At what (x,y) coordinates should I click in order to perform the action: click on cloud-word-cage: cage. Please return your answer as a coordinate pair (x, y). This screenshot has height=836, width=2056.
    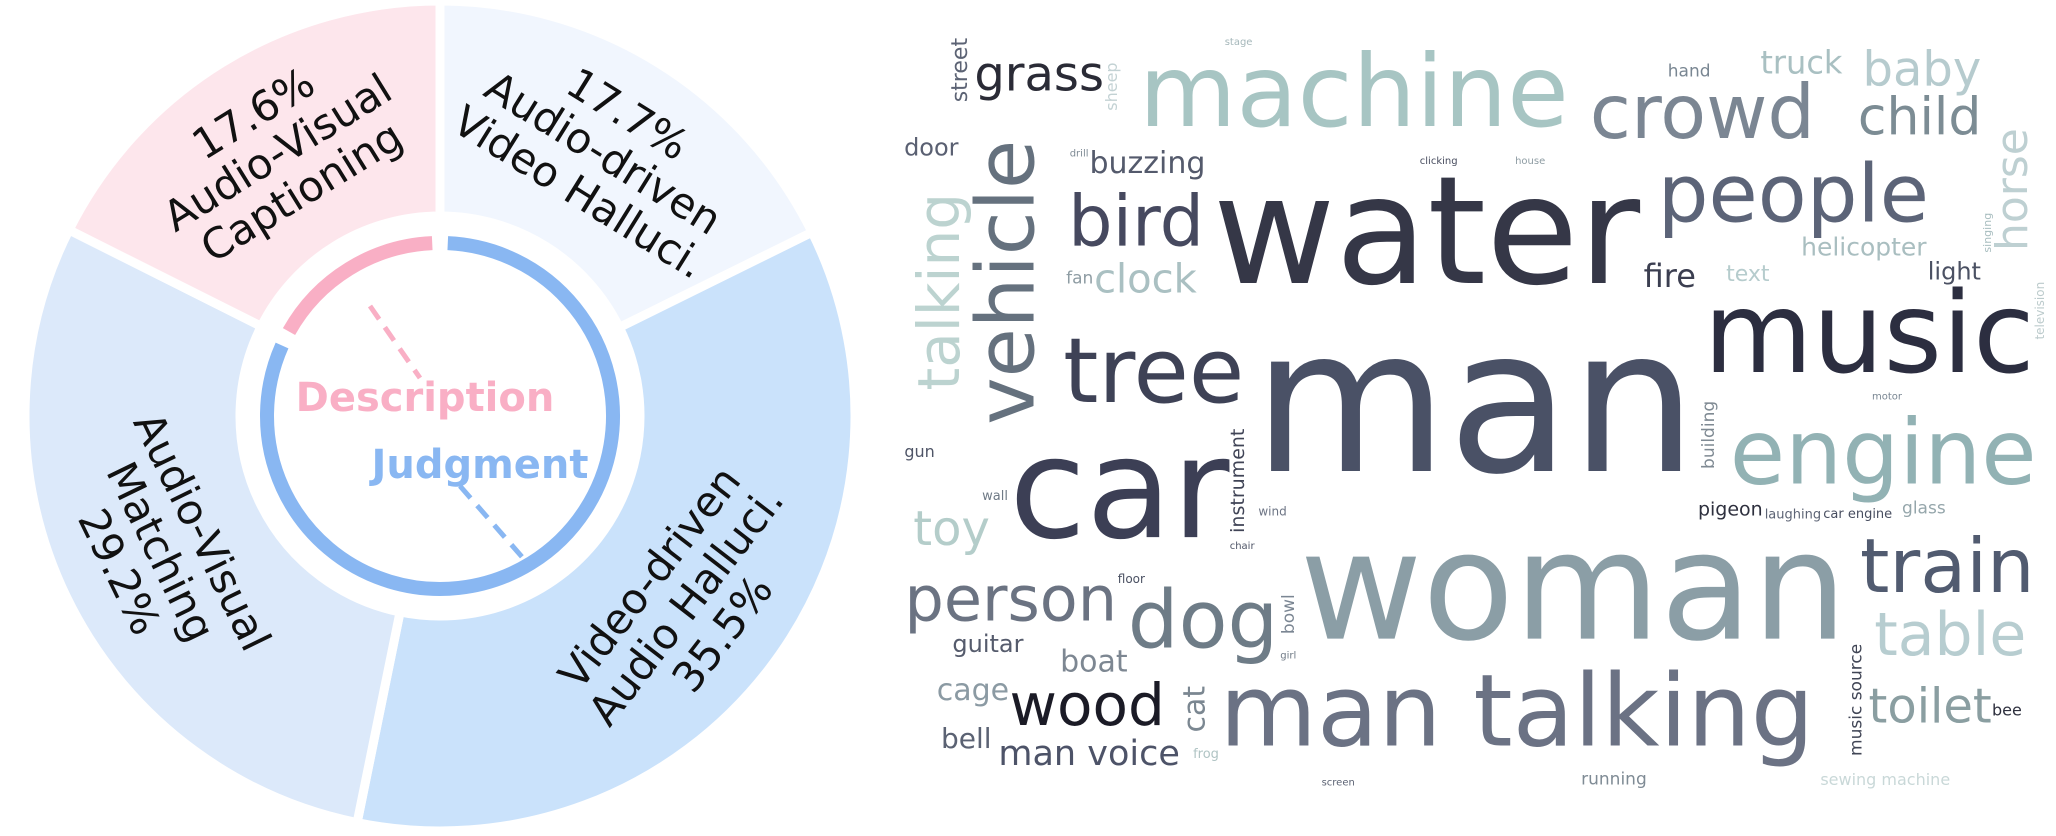
    Looking at the image, I should click on (973, 690).